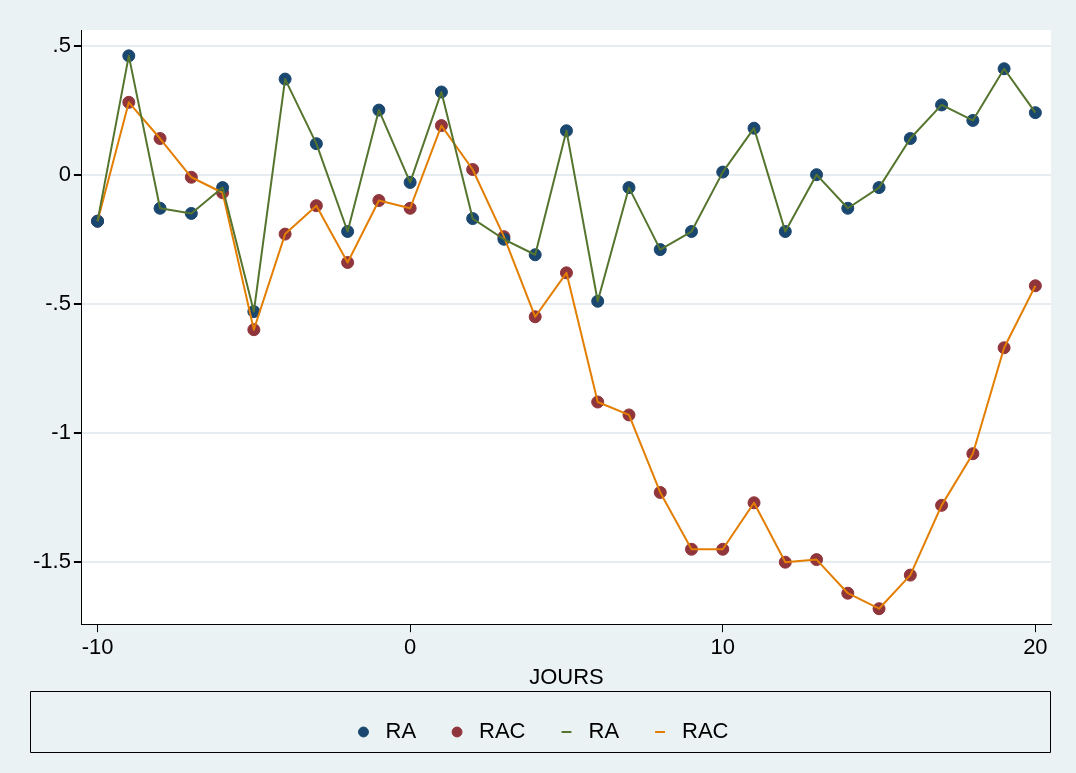 The image size is (1076, 773). Describe the element at coordinates (410, 647) in the screenshot. I see `x-tick-label: 0` at that location.